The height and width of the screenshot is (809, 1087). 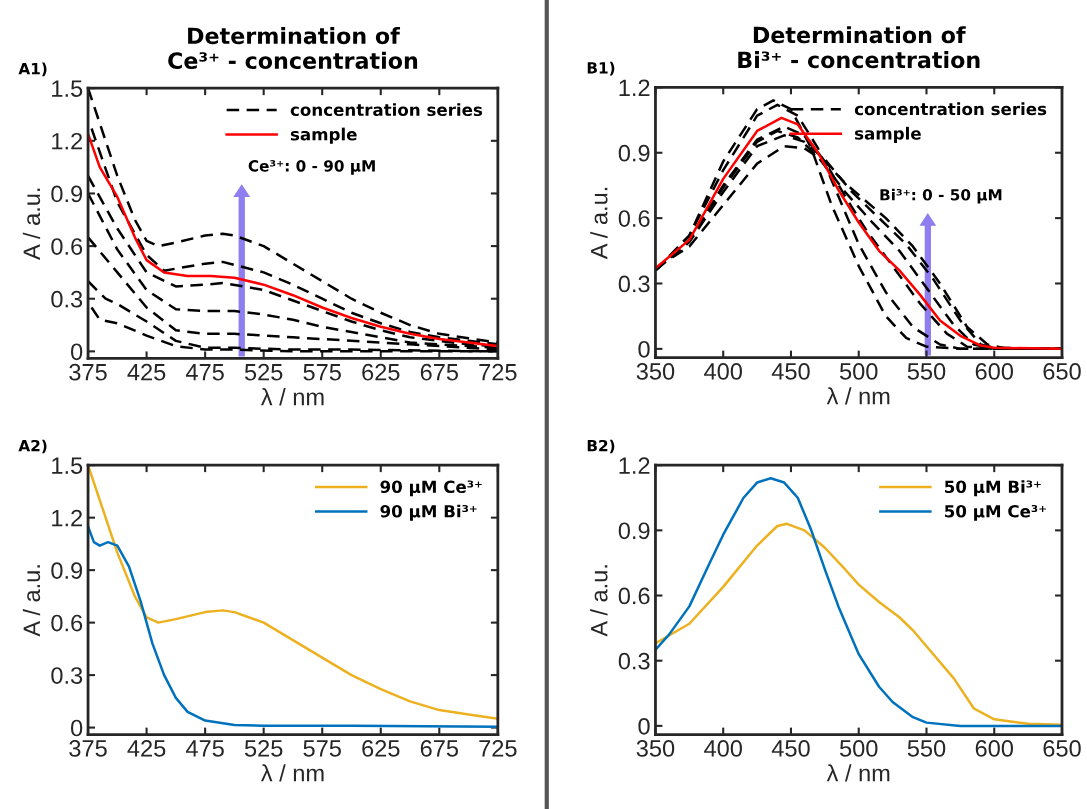 I want to click on text: A2), so click(x=32, y=446).